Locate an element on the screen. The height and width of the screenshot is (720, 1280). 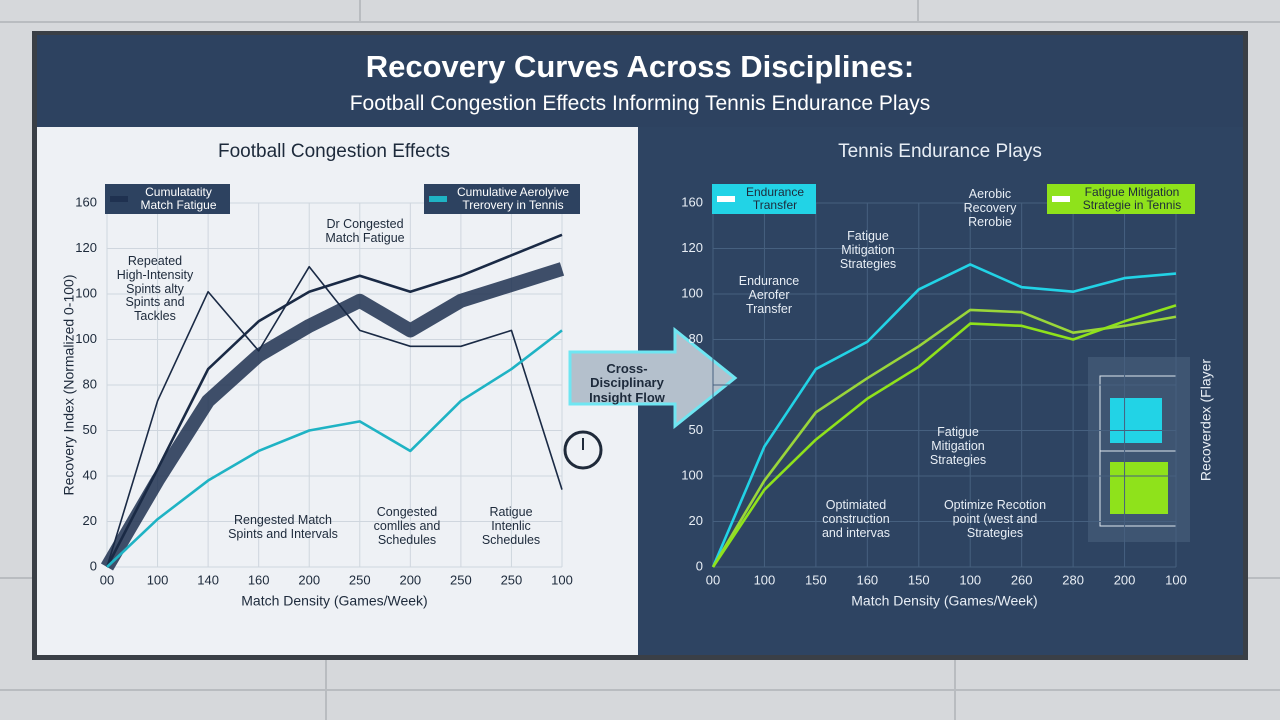
legend-label: Cumulatatity Match Fatigue is located at coordinates (178, 199).